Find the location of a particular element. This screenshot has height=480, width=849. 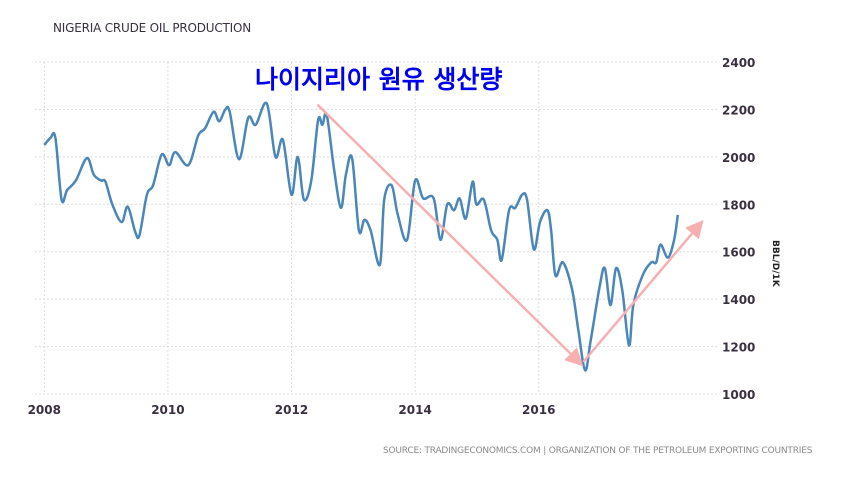

x-tick-label: 2010 is located at coordinates (167, 410).